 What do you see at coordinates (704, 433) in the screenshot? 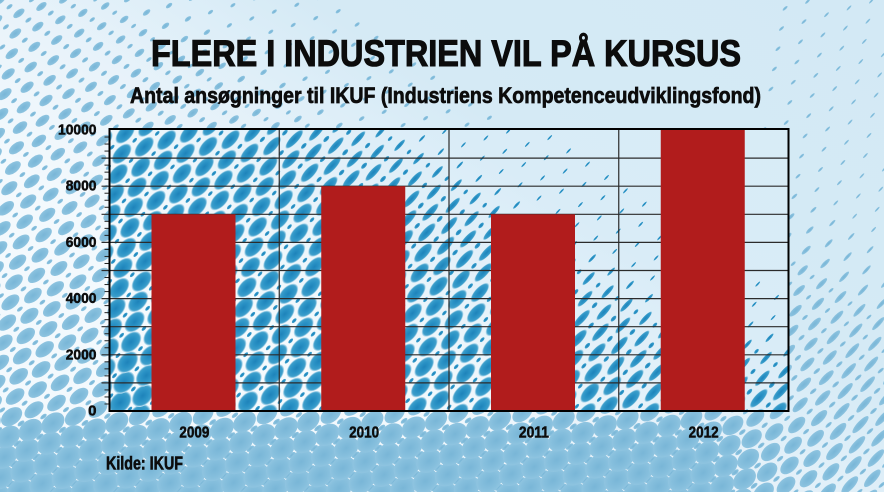
I see `svg-text: 2012` at bounding box center [704, 433].